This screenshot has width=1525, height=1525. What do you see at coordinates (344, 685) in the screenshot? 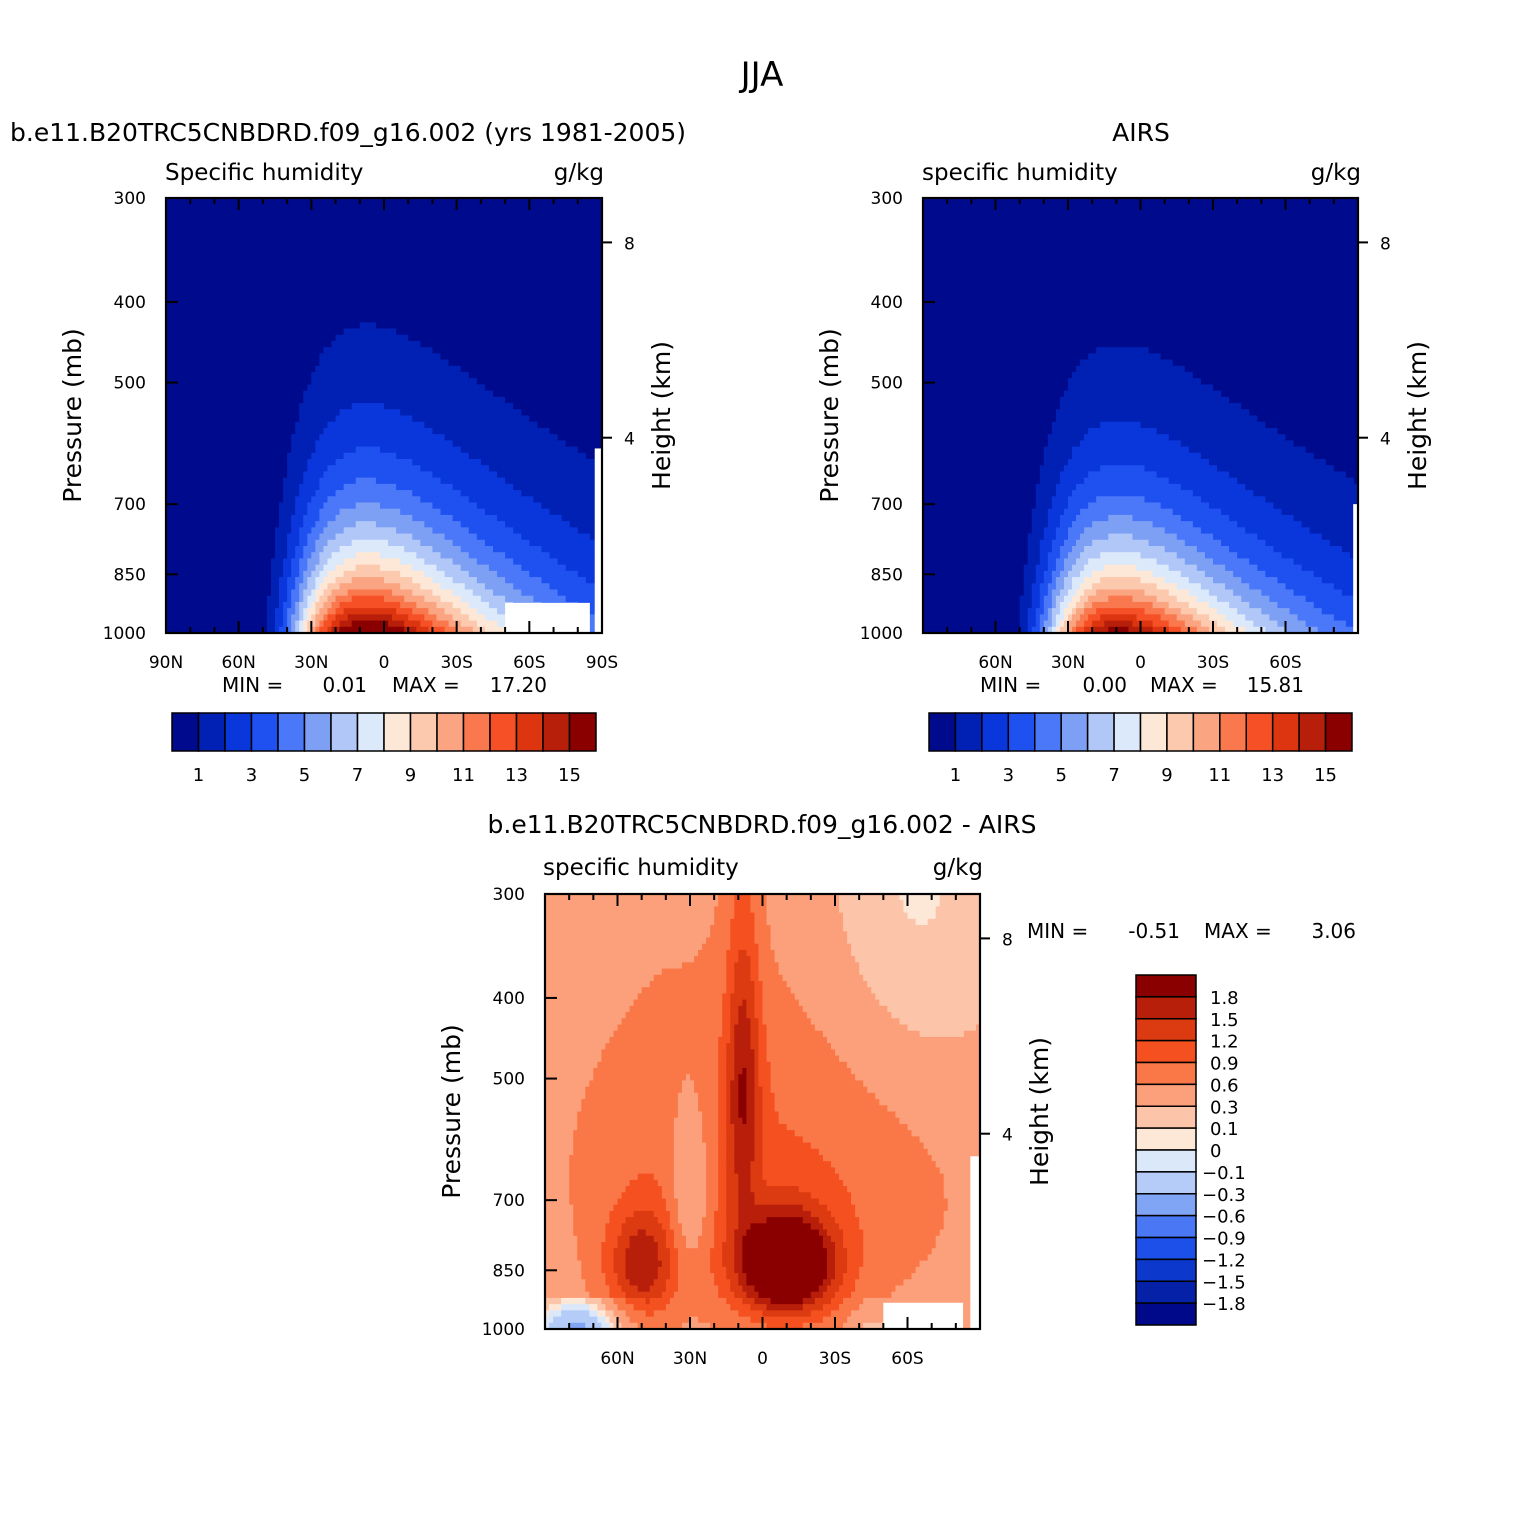
I see `model-min-value: 0.01` at bounding box center [344, 685].